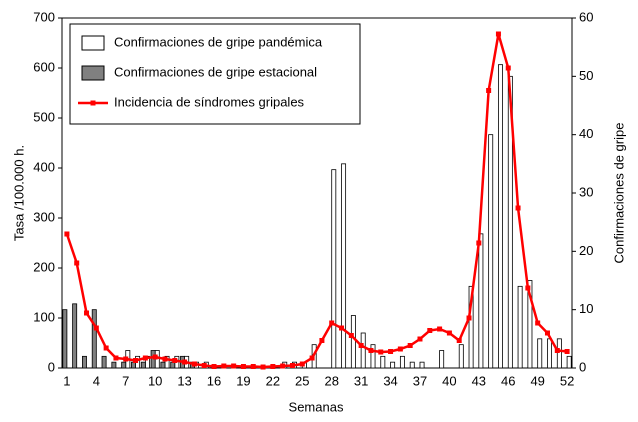 Image resolution: width=638 pixels, height=422 pixels. I want to click on x-tick-label: 40, so click(449, 380).